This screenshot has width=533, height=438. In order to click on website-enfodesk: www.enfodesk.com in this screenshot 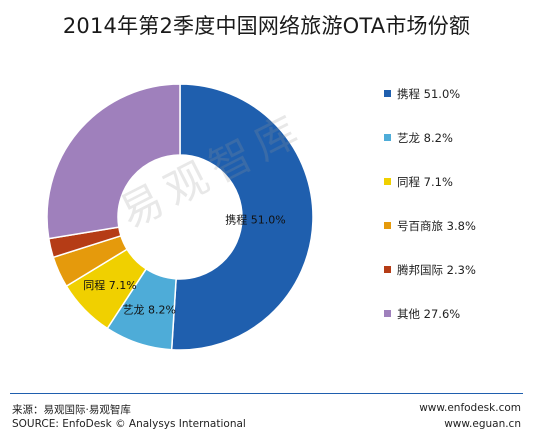, I will do `click(470, 408)`.